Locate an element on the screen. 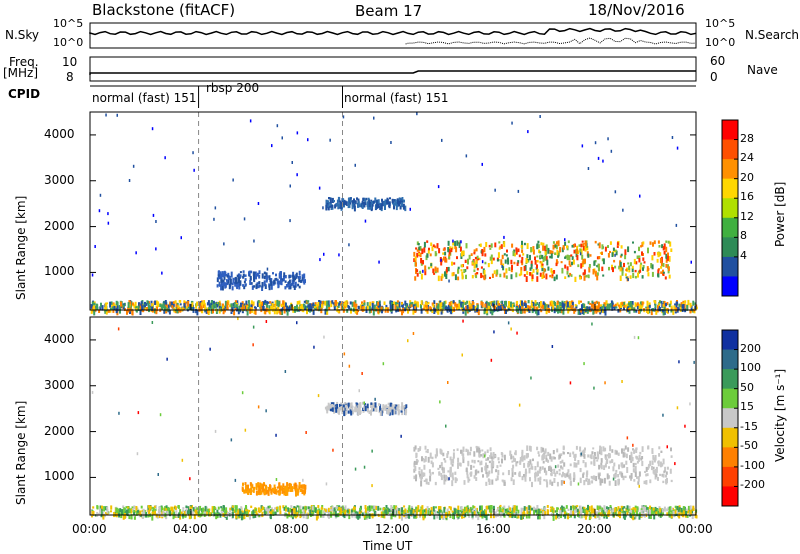  xtick-label-3: 12:00 is located at coordinates (392, 529).